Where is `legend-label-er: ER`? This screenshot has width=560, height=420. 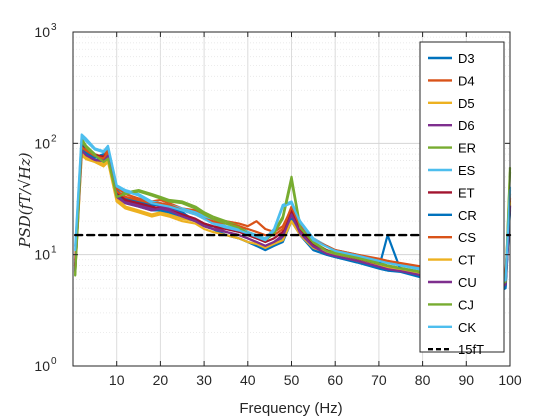
legend-label-er: ER is located at coordinates (467, 148).